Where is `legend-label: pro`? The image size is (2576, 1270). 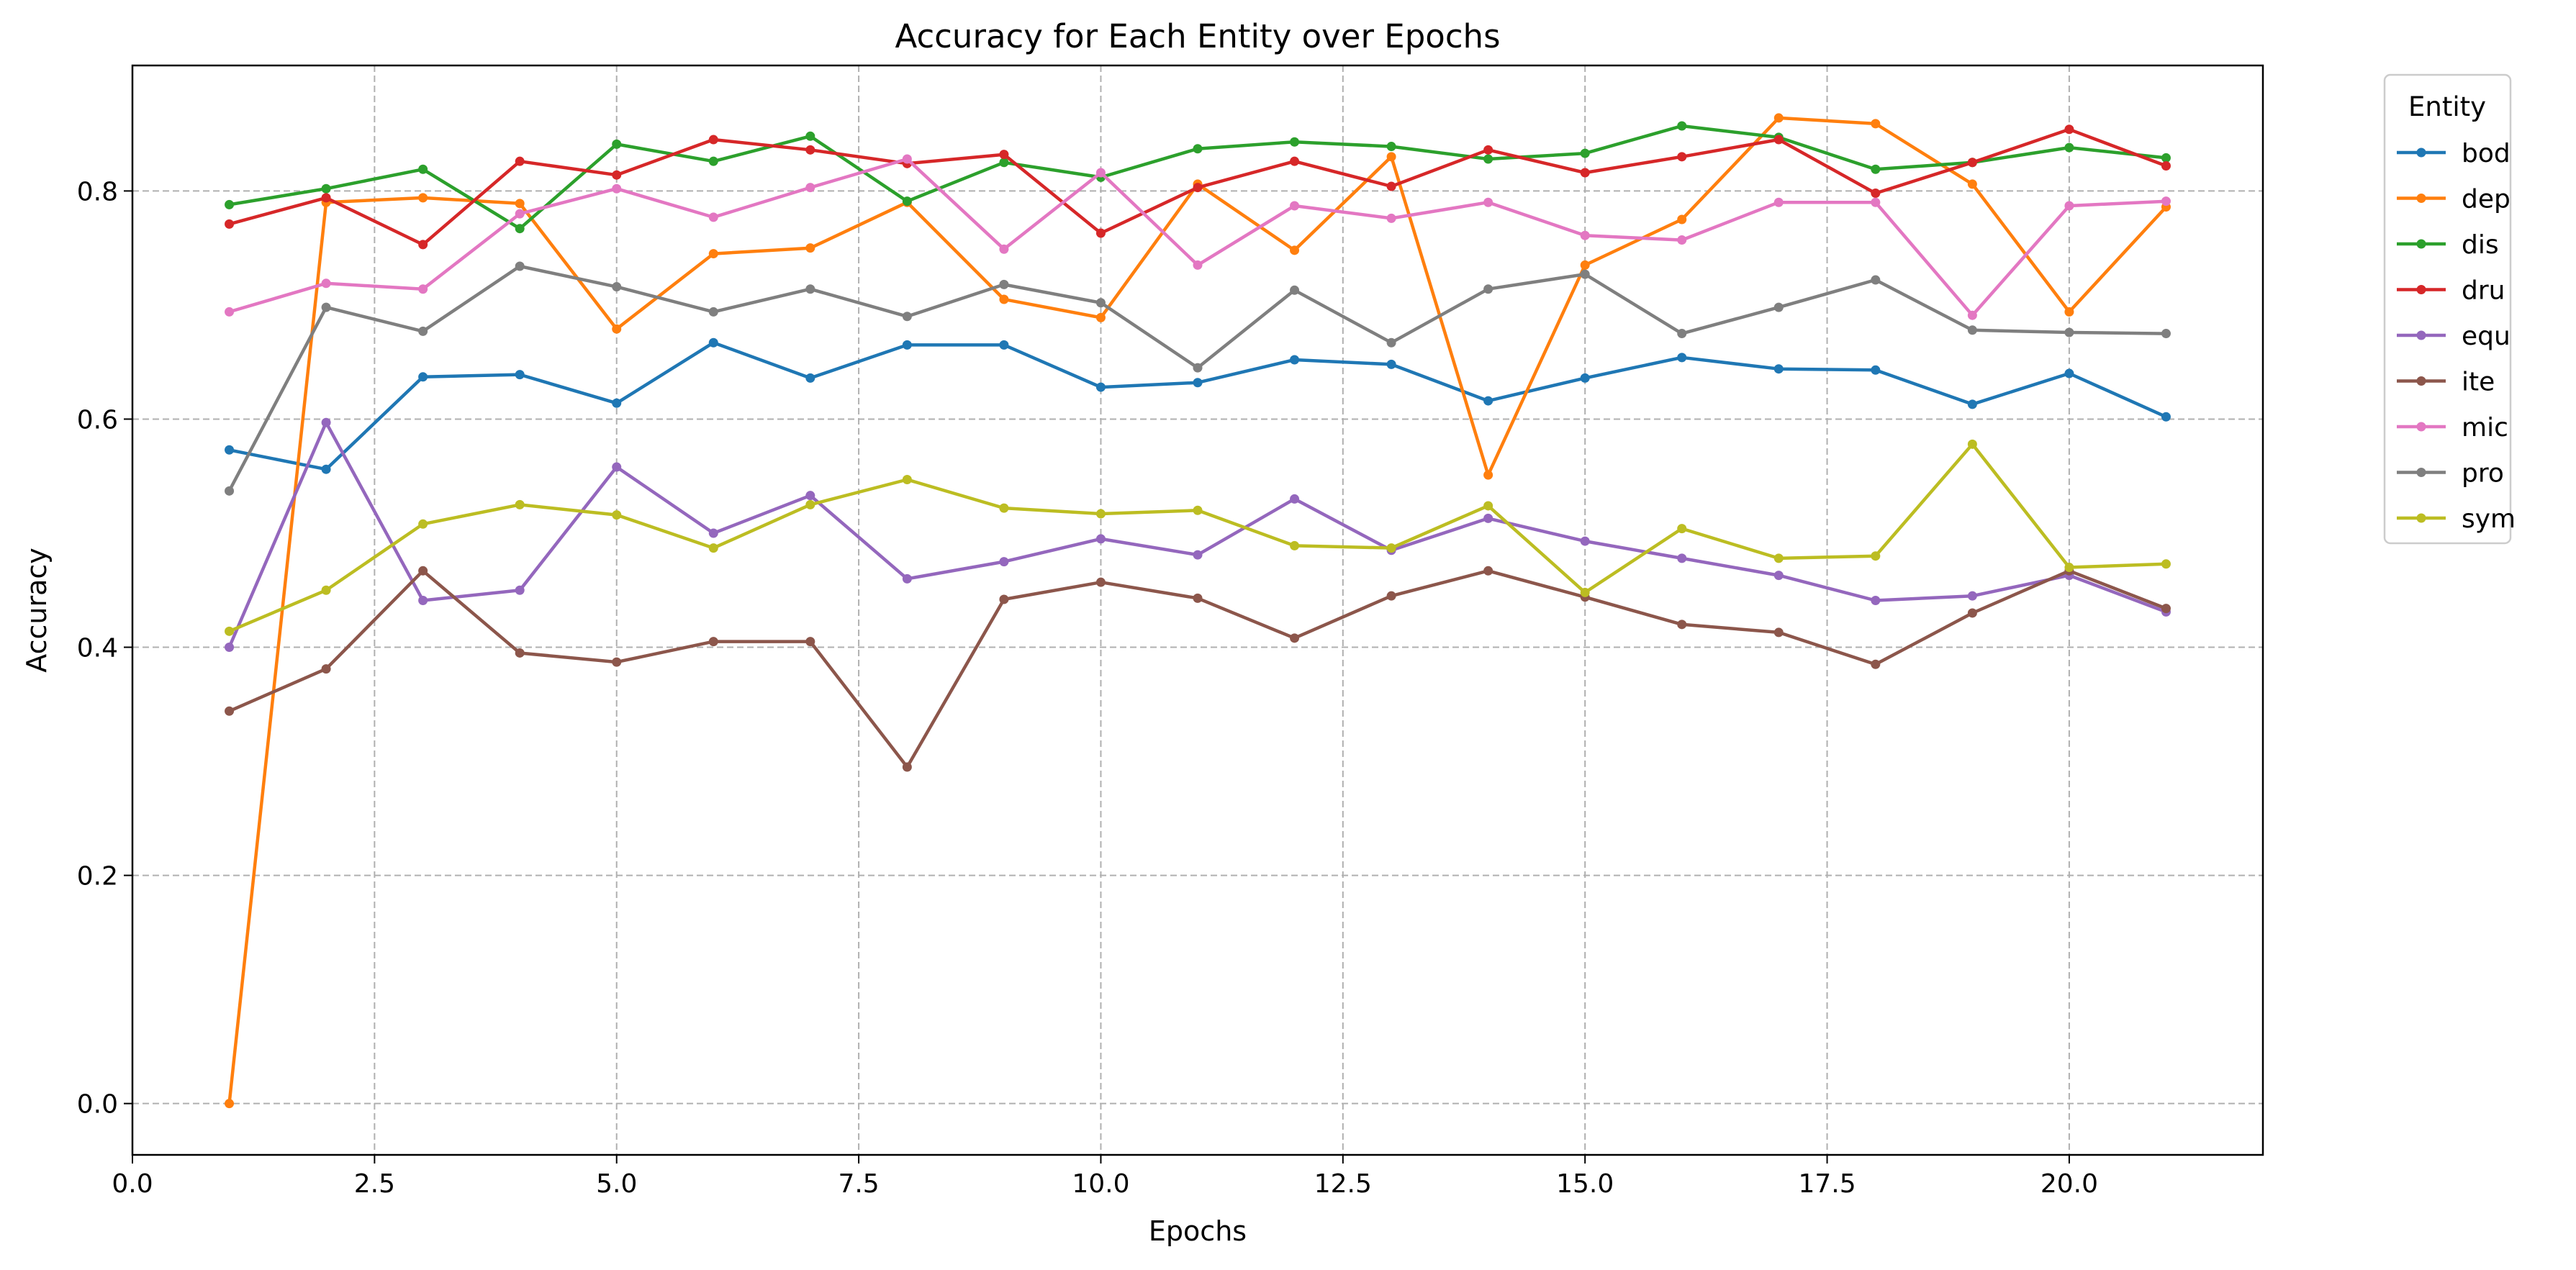 legend-label: pro is located at coordinates (2483, 474).